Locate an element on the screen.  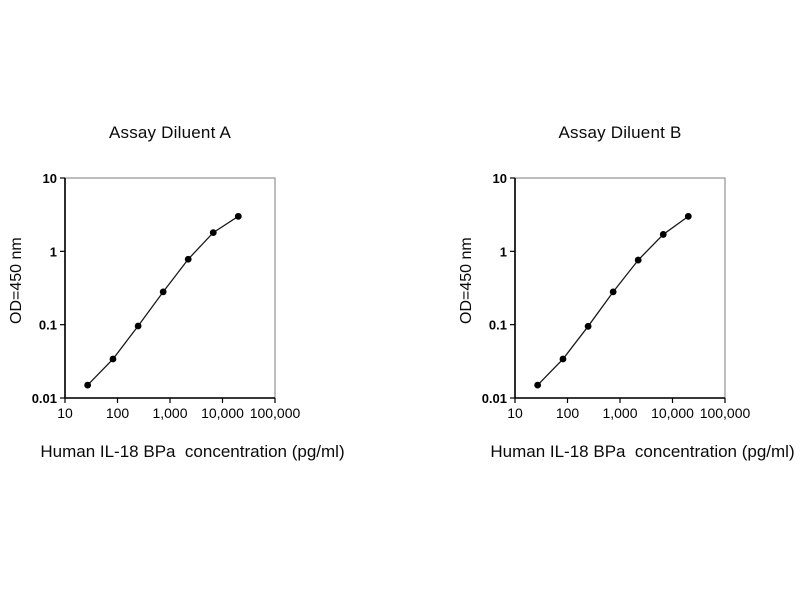
standard-curve-plot-b: 10 100 1,000 10,000 100,000 10 1 0.1 0.01 is located at coordinates (616, 296).